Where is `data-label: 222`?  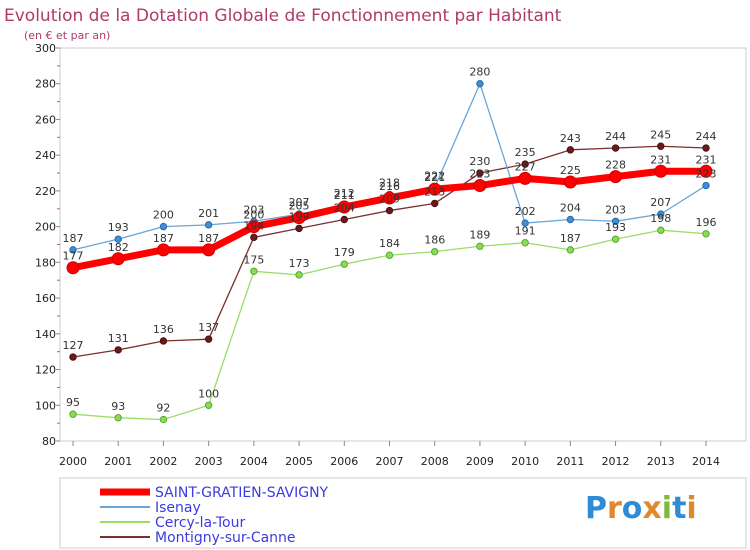 data-label: 222 is located at coordinates (434, 175).